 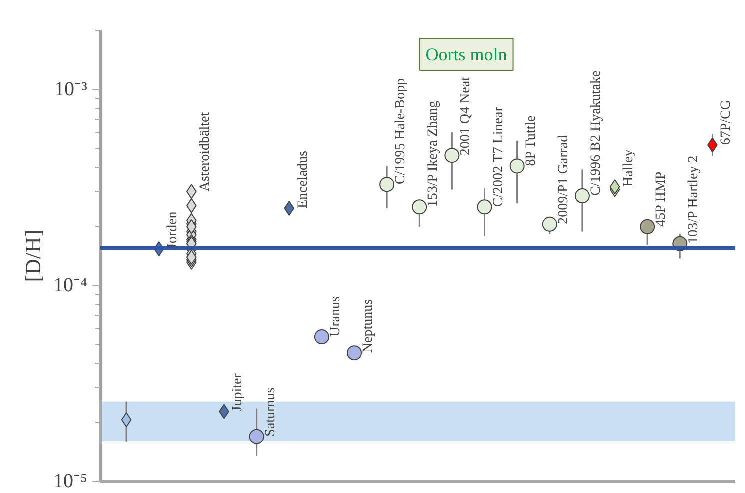 What do you see at coordinates (434, 154) in the screenshot?
I see `x-tick-label: 153/P Ikeya Zhang` at bounding box center [434, 154].